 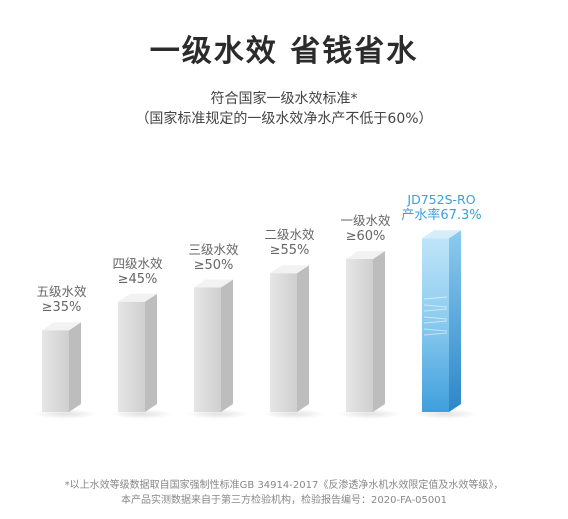 I want to click on footnote-line-2: 本产品实测数据来自于第三方检验机构，检验报告编号：2020-FA-05001, so click(x=284, y=500).